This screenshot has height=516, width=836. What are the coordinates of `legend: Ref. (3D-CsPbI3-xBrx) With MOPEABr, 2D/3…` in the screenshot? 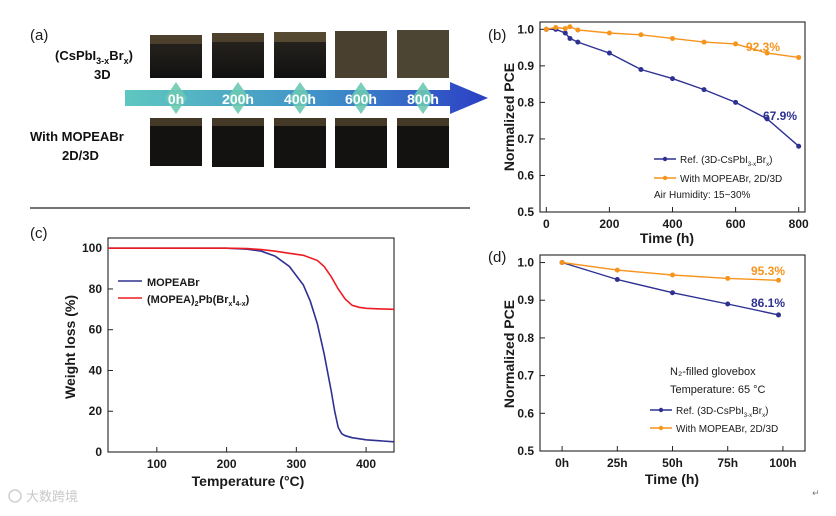 It's located at (714, 420).